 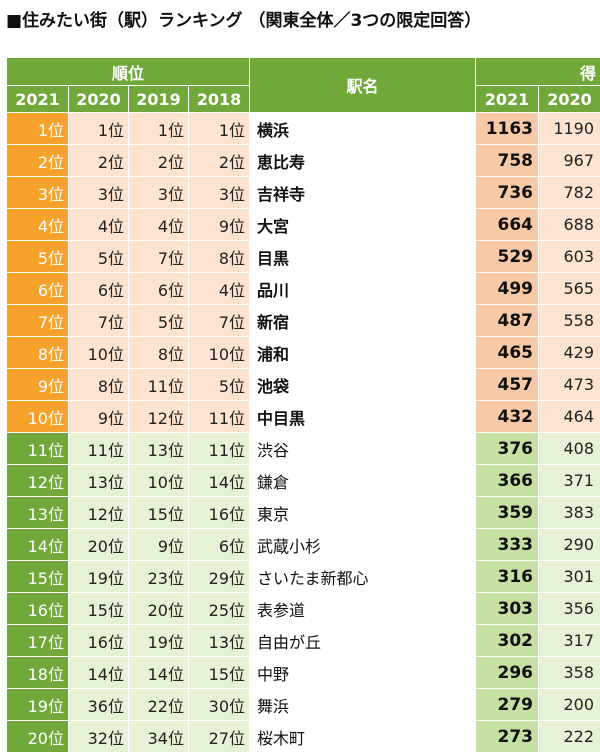 What do you see at coordinates (363, 673) in the screenshot?
I see `station-name-cell: 中野` at bounding box center [363, 673].